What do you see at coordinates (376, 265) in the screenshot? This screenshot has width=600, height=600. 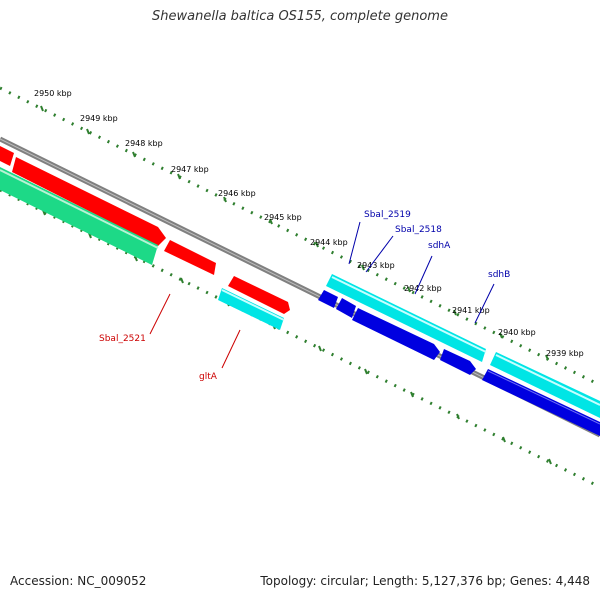 I see `tick-label: 2943 kbp` at bounding box center [376, 265].